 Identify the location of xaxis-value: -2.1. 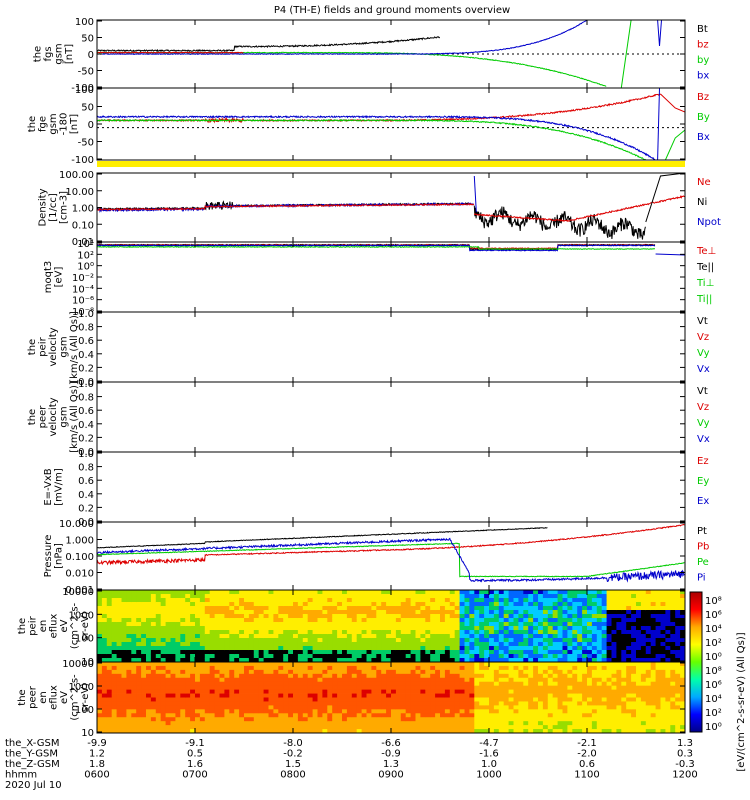
(587, 743).